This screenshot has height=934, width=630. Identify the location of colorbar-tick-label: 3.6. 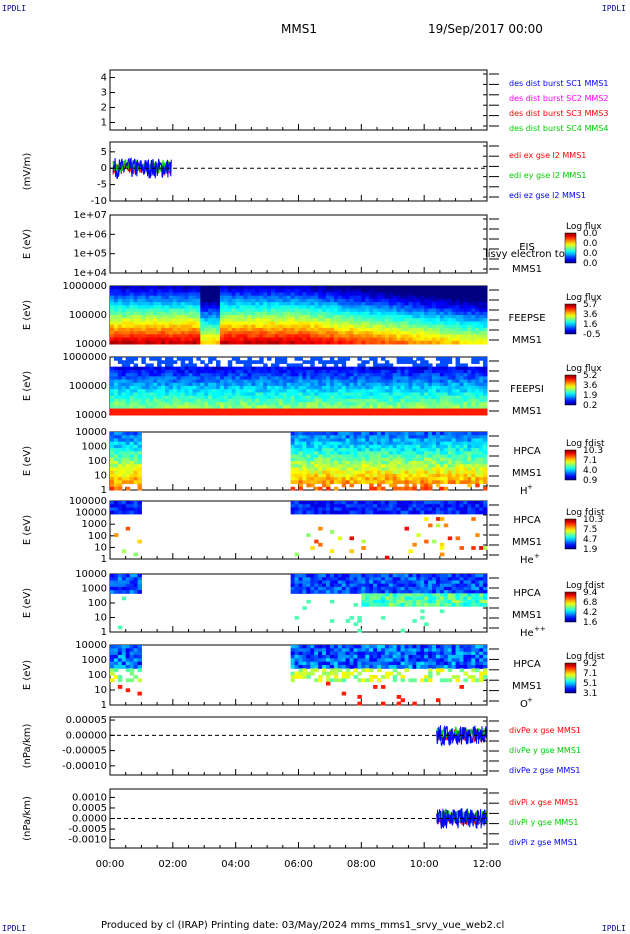
(590, 386).